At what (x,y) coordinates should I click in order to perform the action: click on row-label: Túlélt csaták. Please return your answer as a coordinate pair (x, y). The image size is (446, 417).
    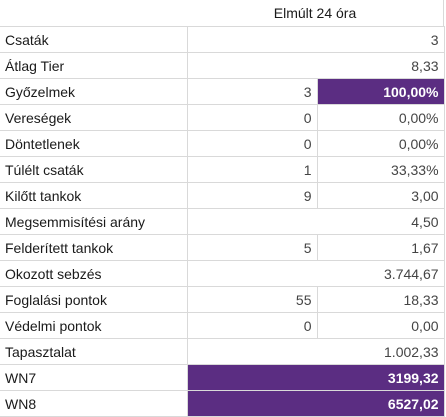
    Looking at the image, I should click on (94, 169).